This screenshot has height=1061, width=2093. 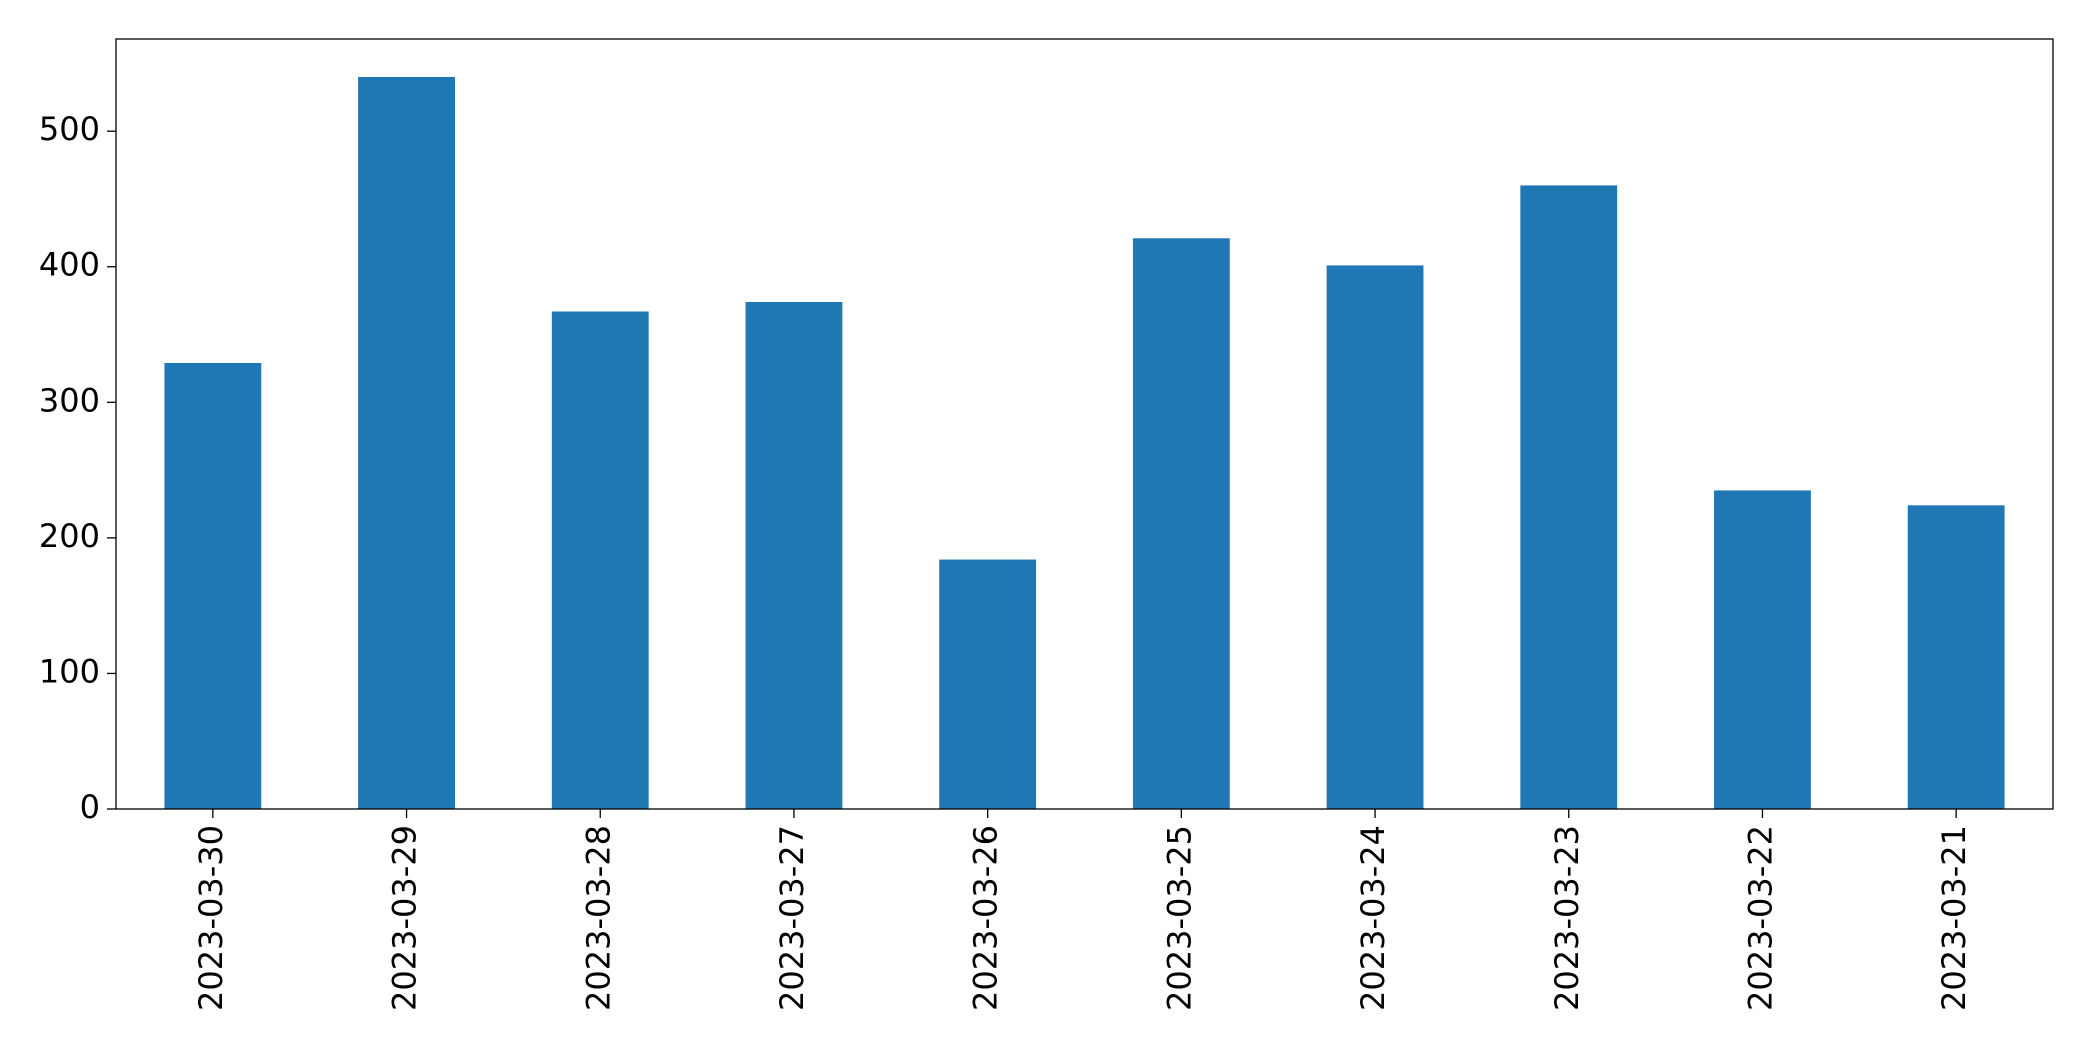 I want to click on y-tick-label: 200, so click(x=69, y=536).